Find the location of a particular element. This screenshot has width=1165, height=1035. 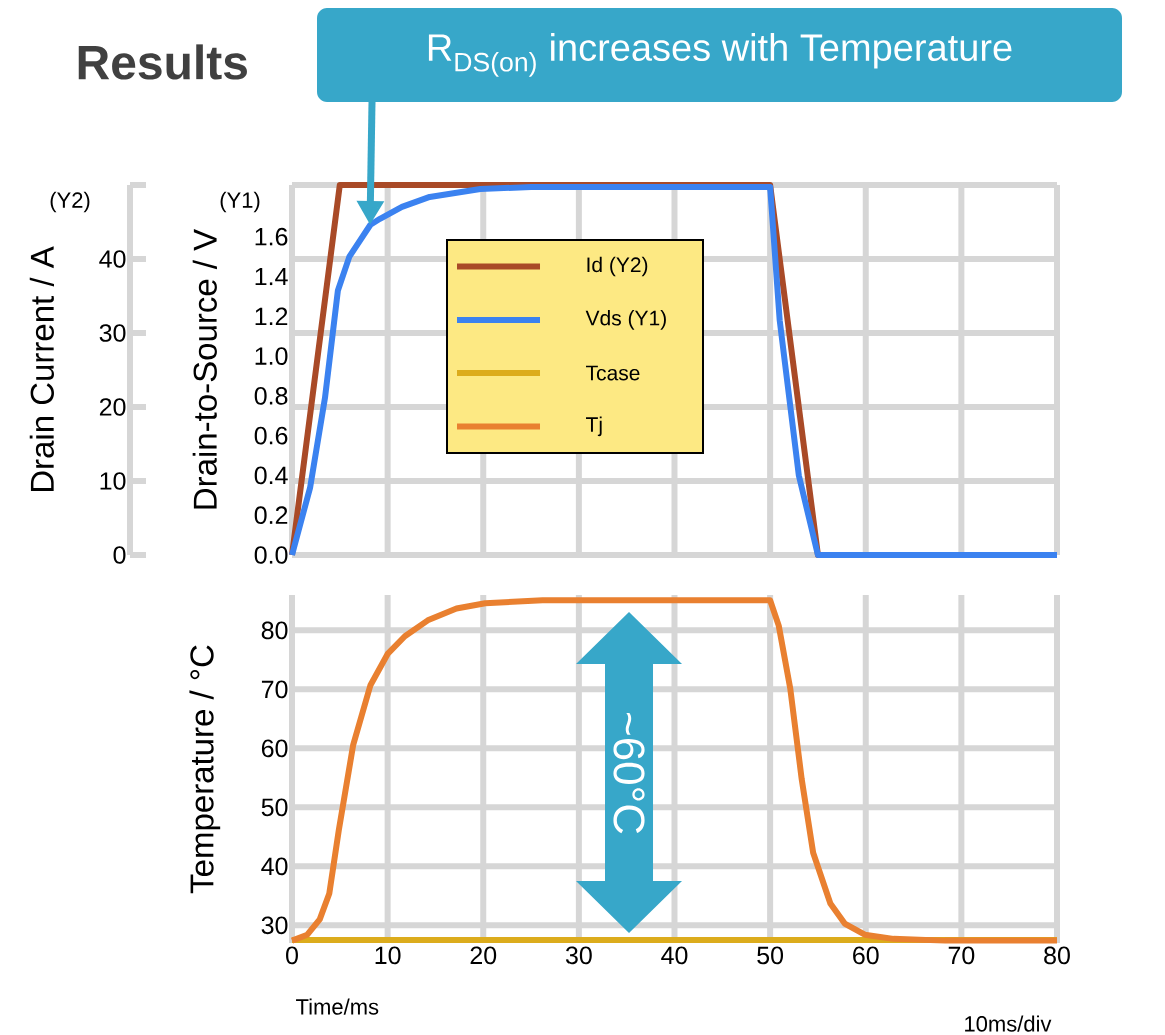

y-tick-label: 0.0 is located at coordinates (271, 555).